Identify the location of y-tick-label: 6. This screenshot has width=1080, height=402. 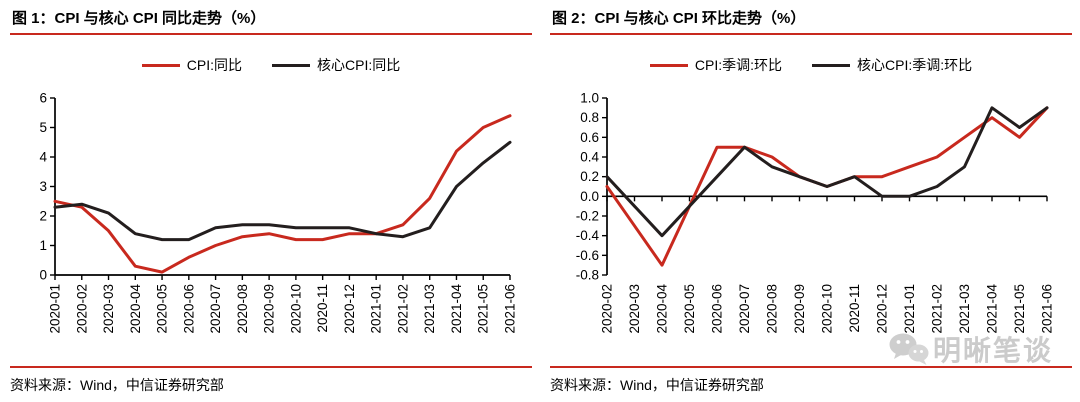
(43, 98).